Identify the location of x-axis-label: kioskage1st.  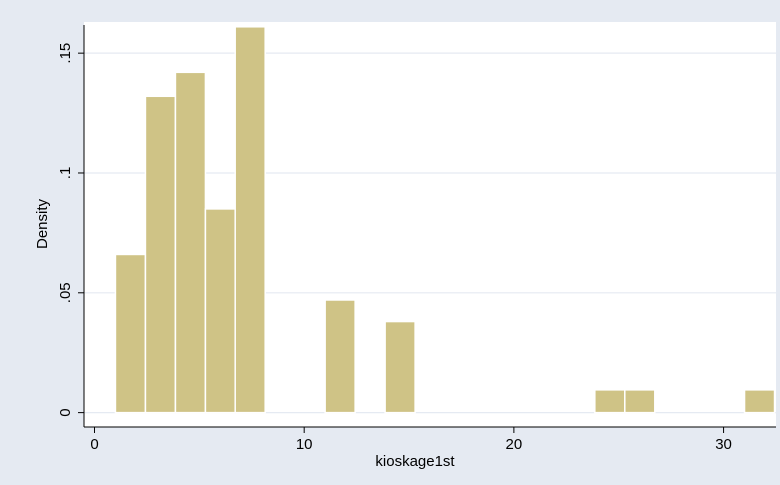
(415, 461).